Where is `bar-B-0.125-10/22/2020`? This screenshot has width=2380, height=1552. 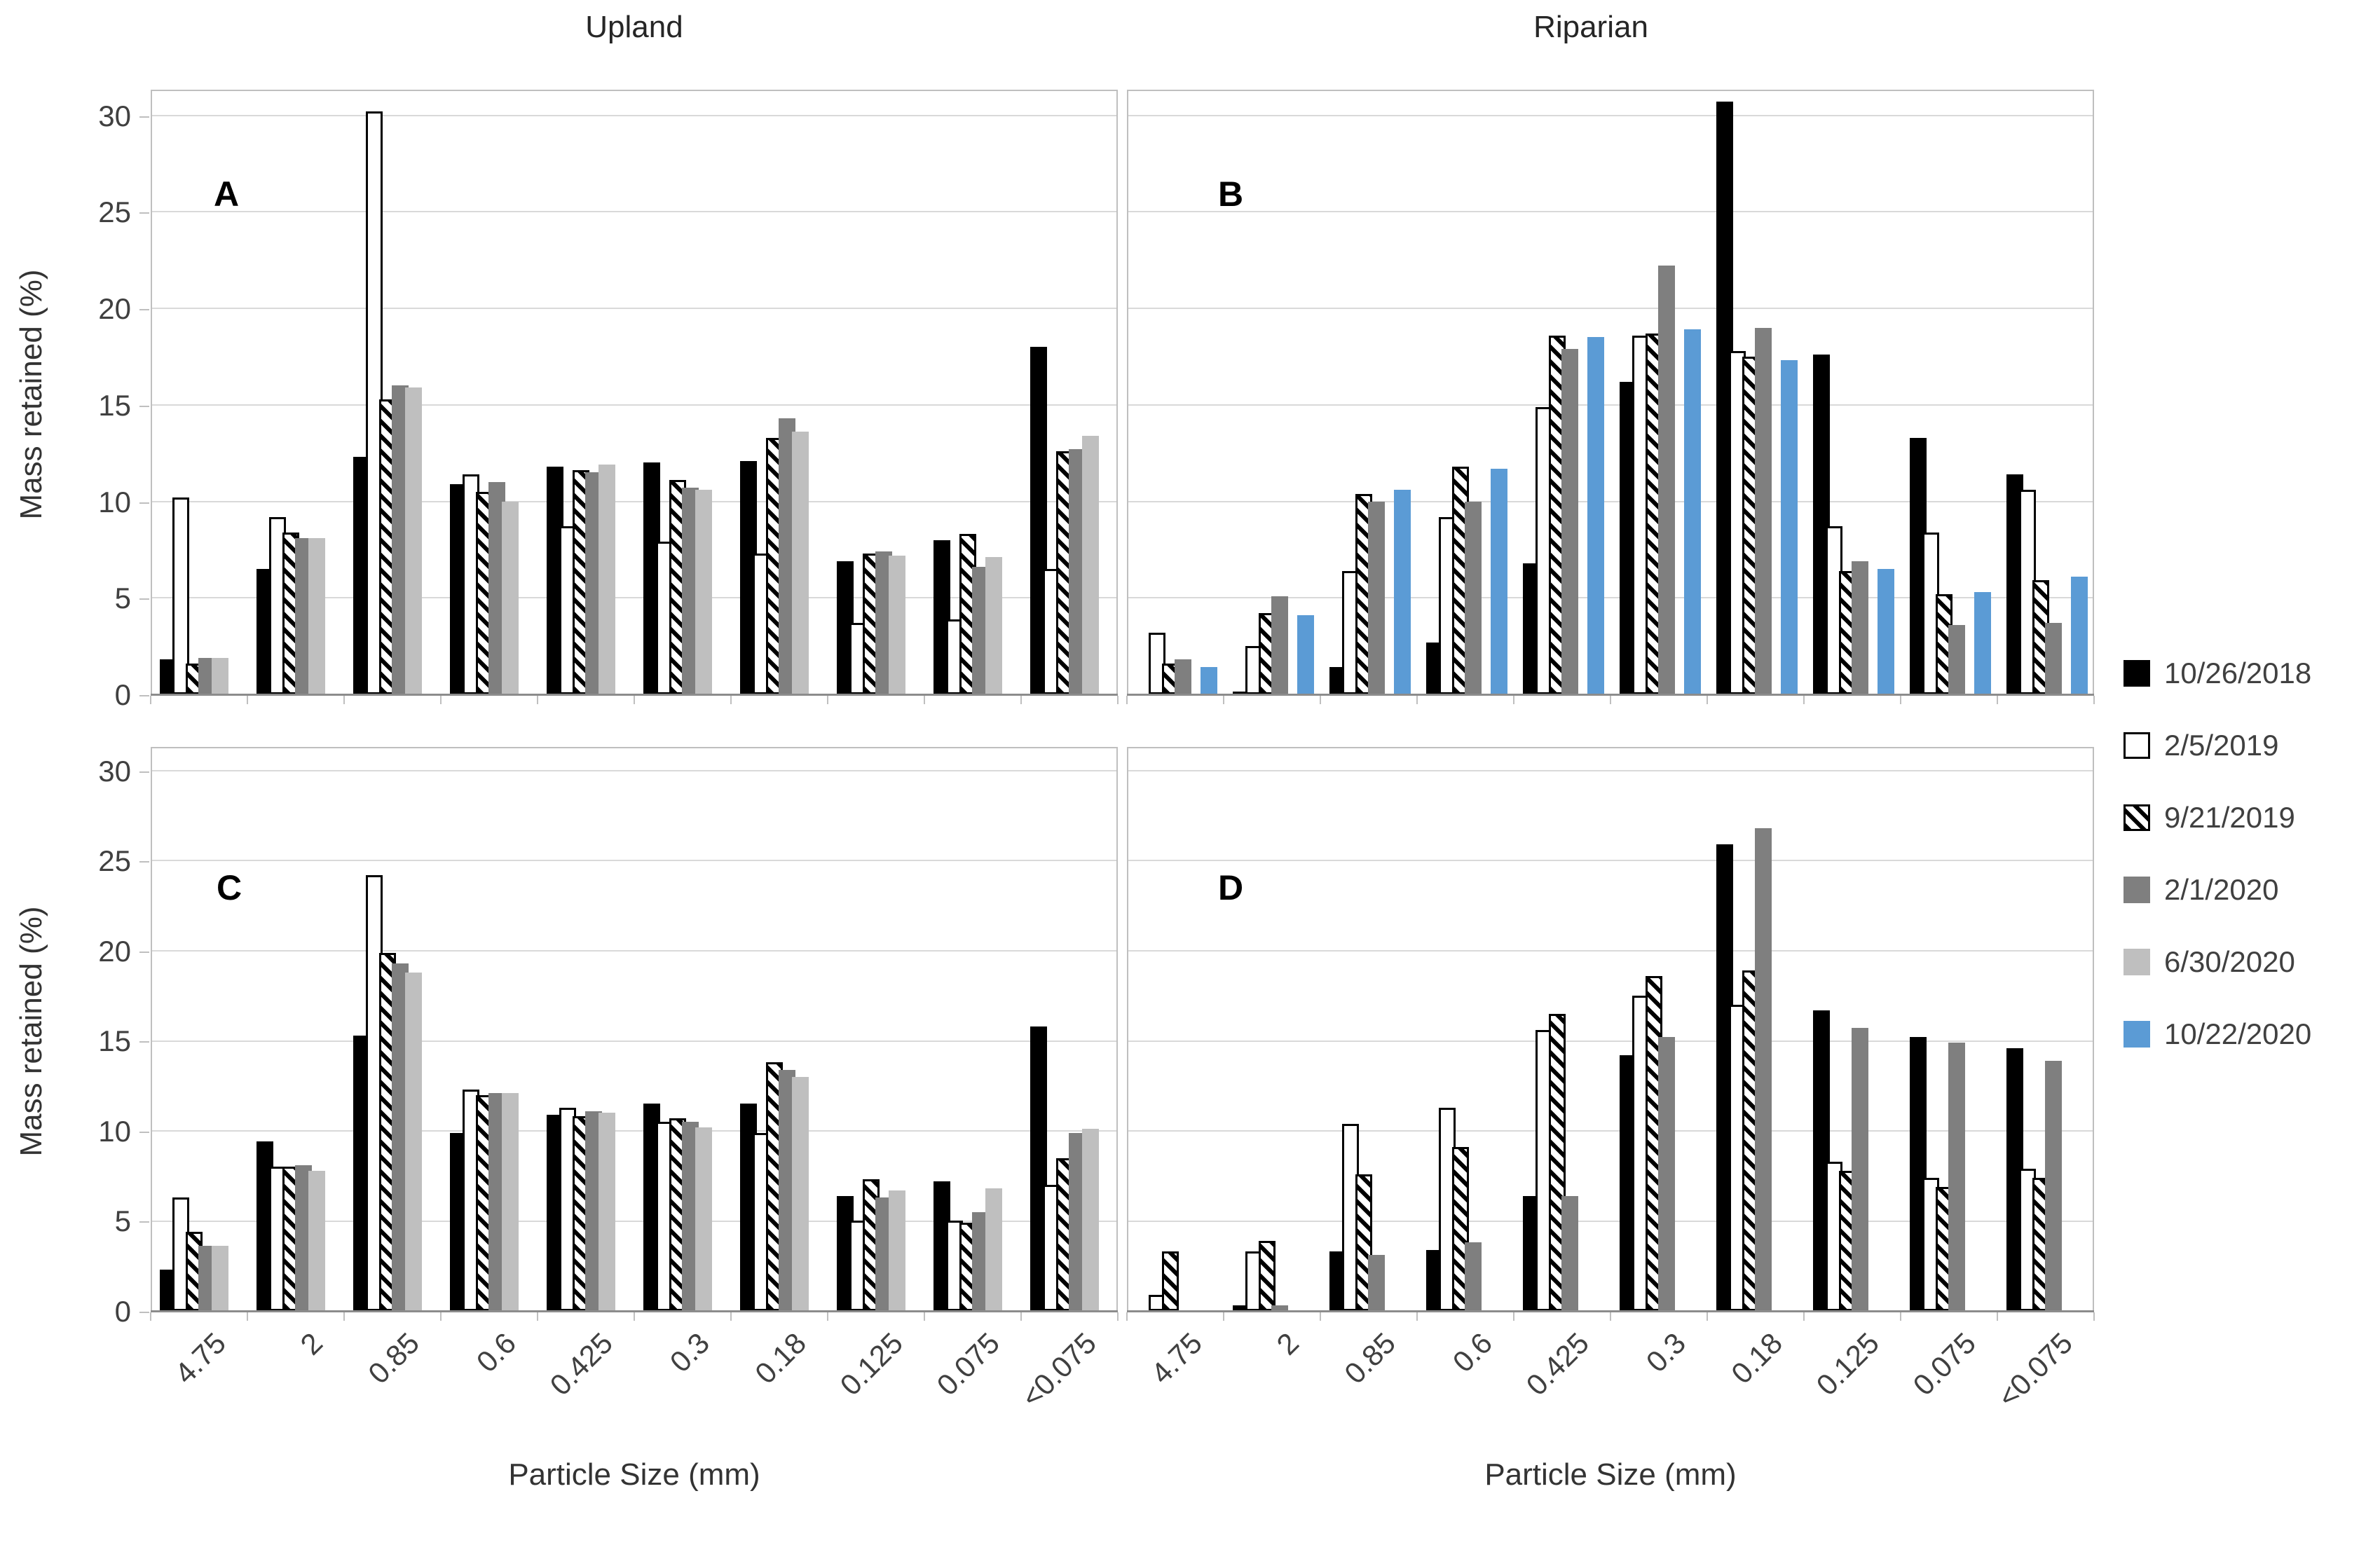
bar-B-0.125-10/22/2020 is located at coordinates (1886, 631).